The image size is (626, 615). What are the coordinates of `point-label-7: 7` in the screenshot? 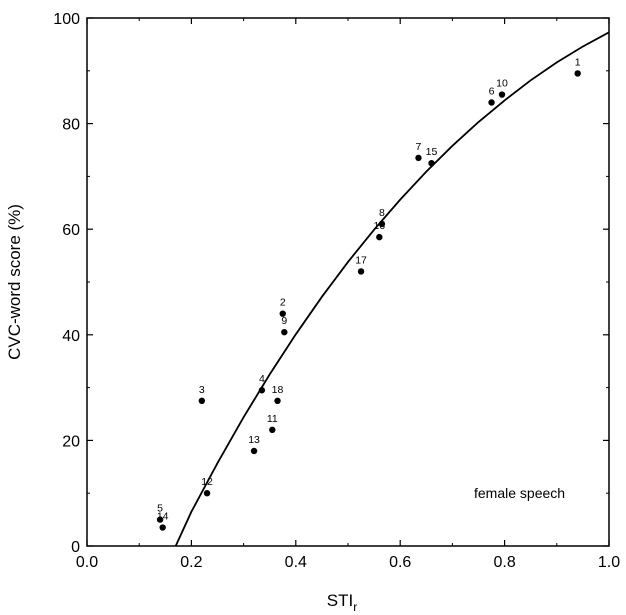 It's located at (419, 147).